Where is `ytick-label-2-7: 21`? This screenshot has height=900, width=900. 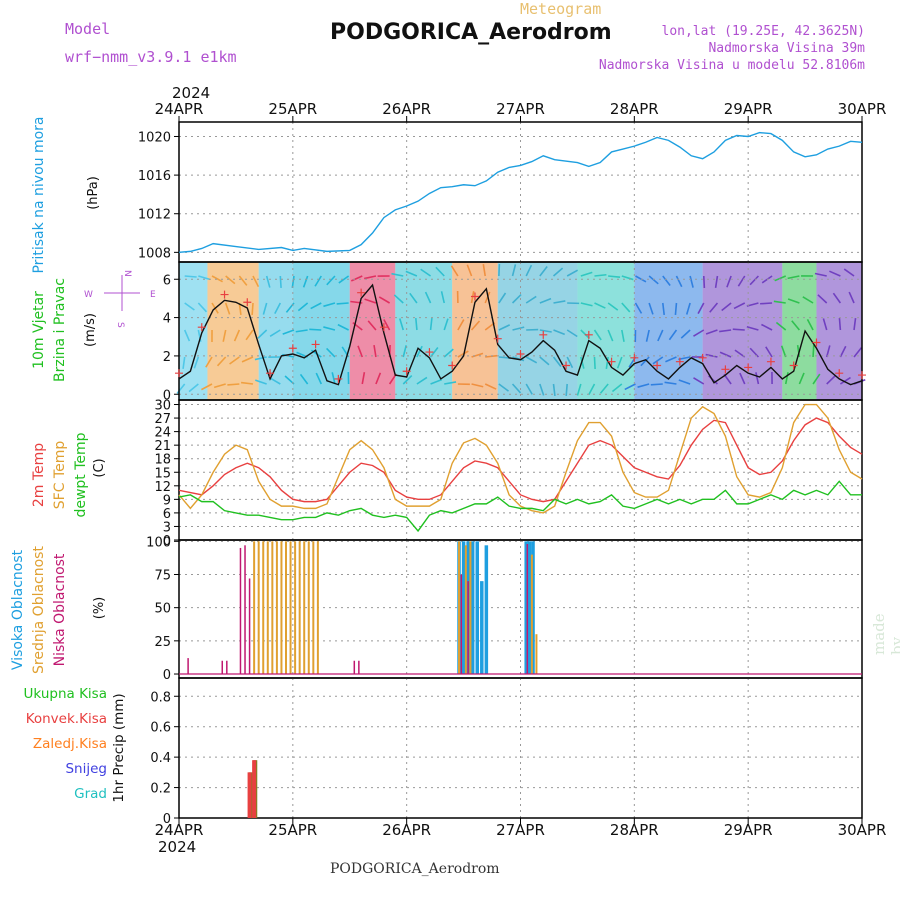
ytick-label-2-7: 21 is located at coordinates (162, 446).